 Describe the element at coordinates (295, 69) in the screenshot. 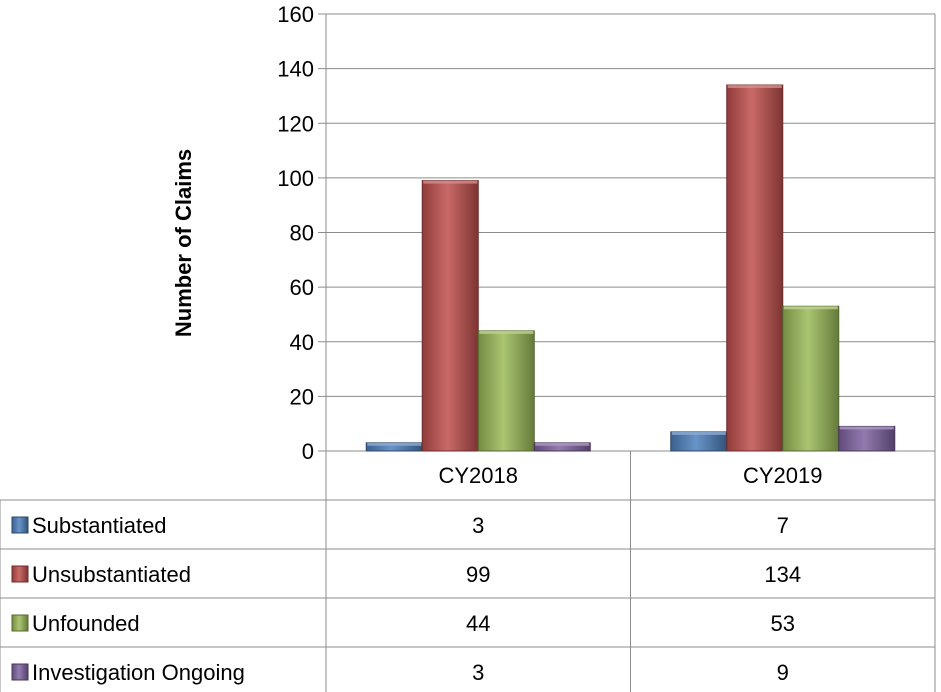

I see `y-tick-label: 140` at that location.